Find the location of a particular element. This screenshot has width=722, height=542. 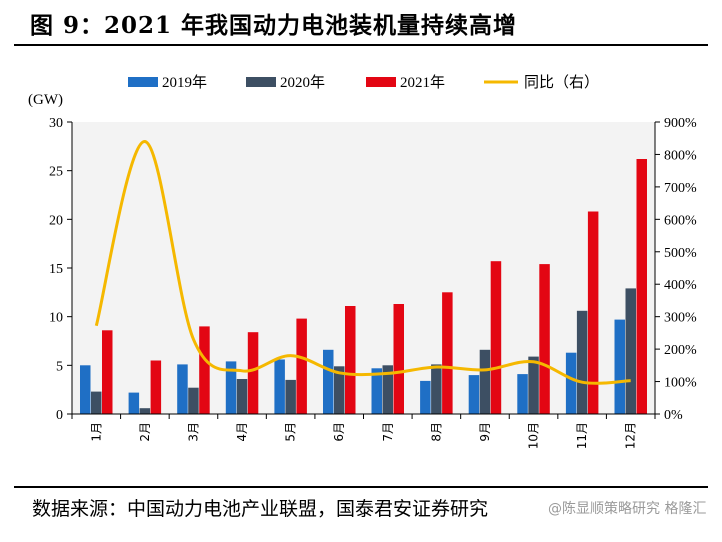

x-tick-label: 5月 is located at coordinates (291, 432).